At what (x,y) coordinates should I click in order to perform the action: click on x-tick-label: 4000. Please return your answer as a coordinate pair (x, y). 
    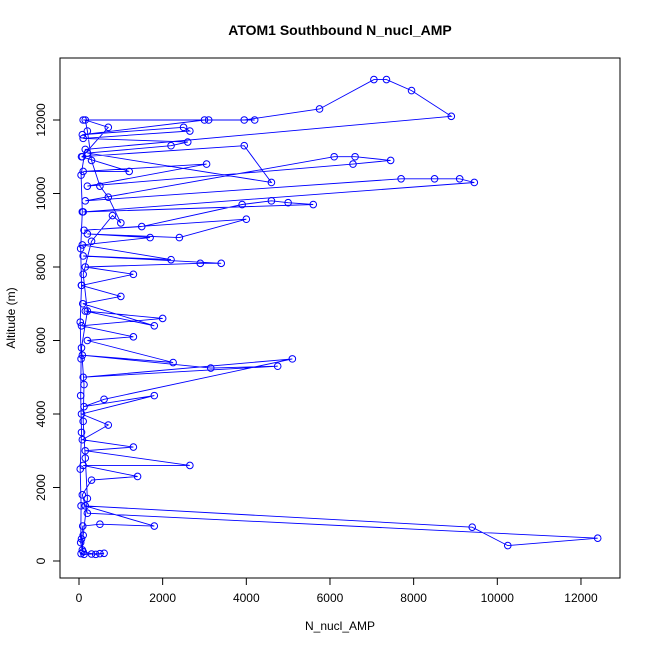
    Looking at the image, I should click on (246, 598).